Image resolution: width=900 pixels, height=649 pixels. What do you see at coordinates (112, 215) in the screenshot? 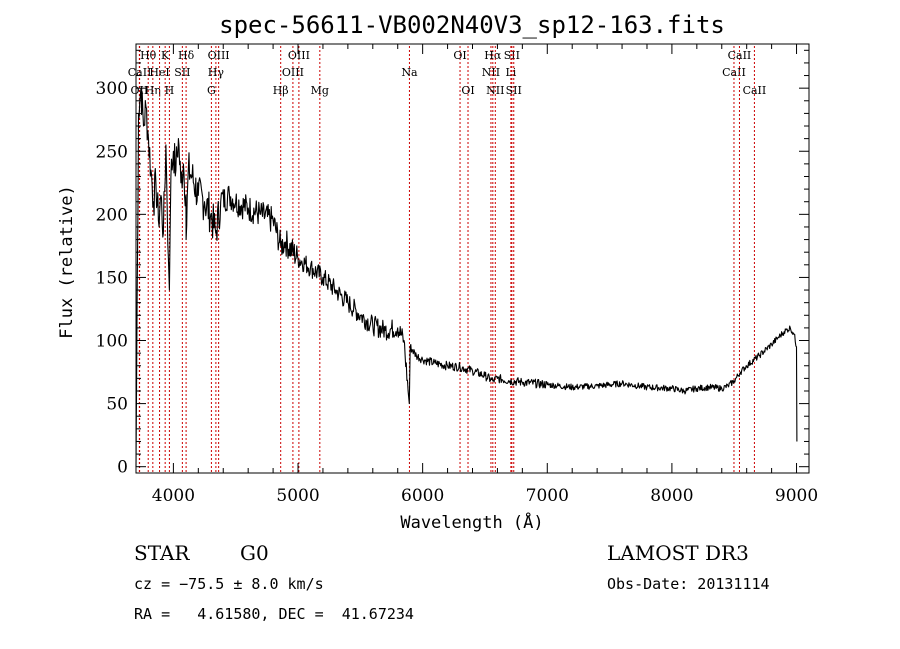
I see `y-tick-label-4: 200` at bounding box center [112, 215].